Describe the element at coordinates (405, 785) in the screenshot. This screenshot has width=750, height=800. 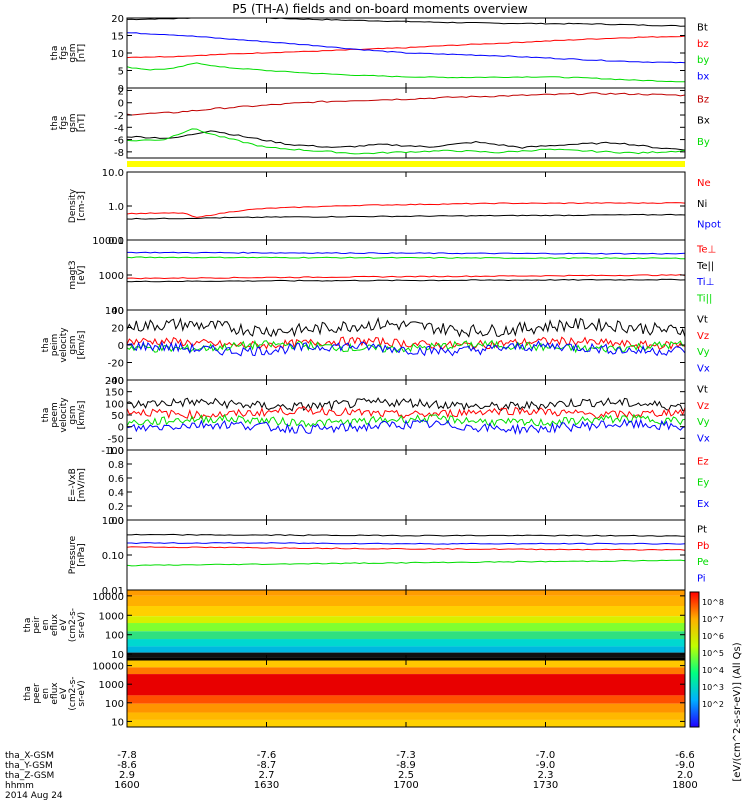
I see `x-tick-value: 1700` at that location.